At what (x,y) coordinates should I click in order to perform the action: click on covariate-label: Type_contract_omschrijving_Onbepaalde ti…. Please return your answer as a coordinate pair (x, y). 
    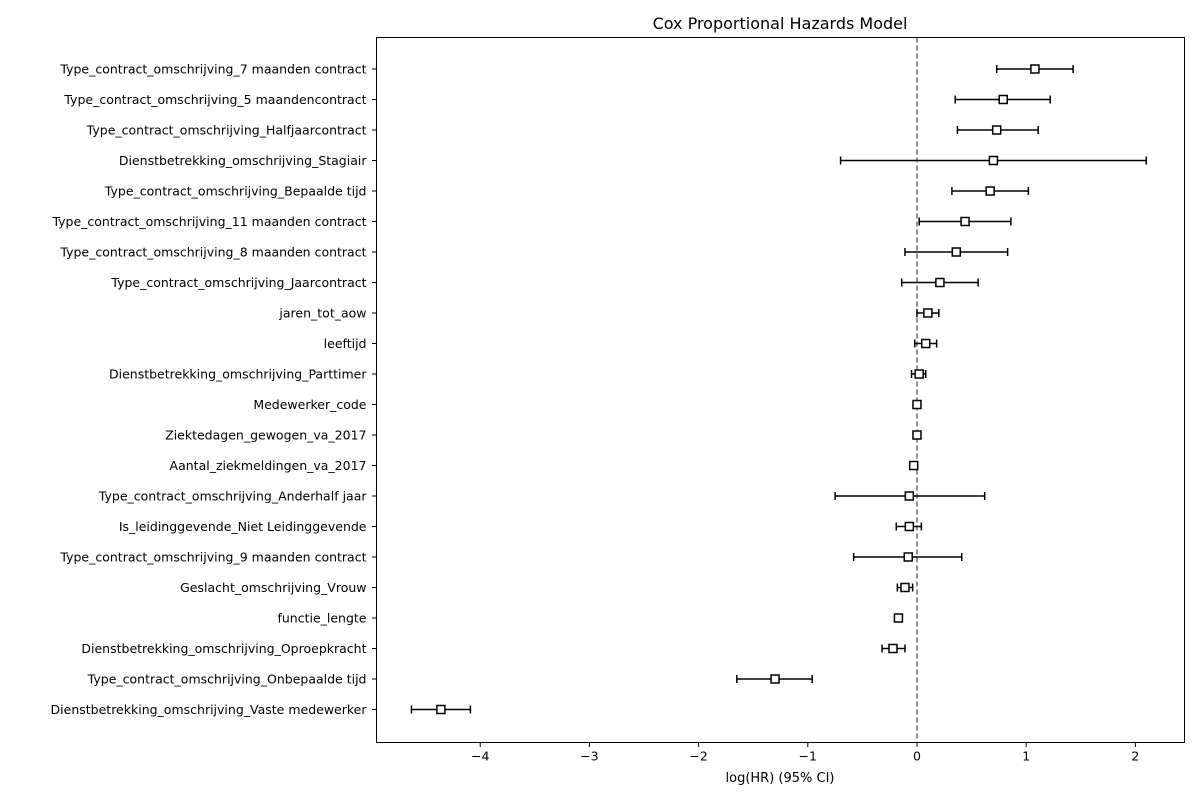
    Looking at the image, I should click on (227, 679).